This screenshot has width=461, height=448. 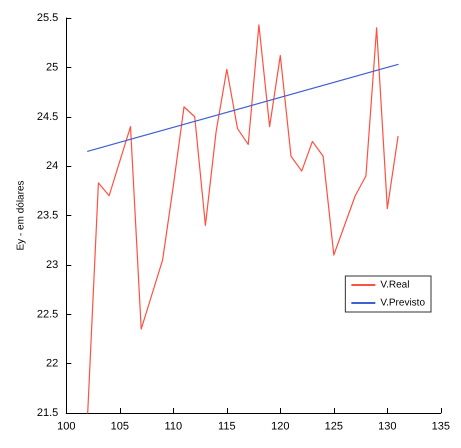 I want to click on legend-label: V.Previsto, so click(x=403, y=303).